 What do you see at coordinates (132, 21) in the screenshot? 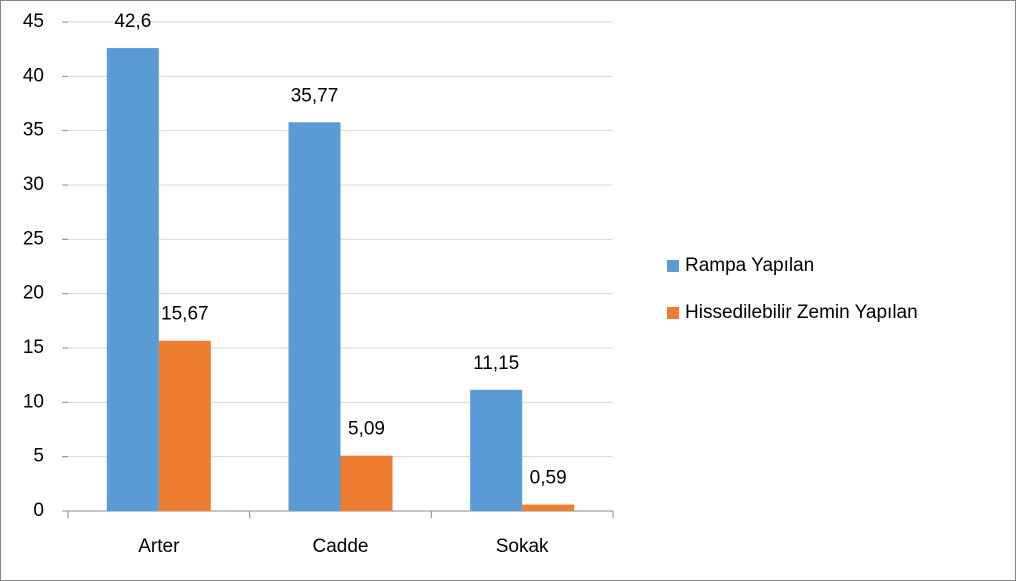
I see `value-label: 42,6` at bounding box center [132, 21].